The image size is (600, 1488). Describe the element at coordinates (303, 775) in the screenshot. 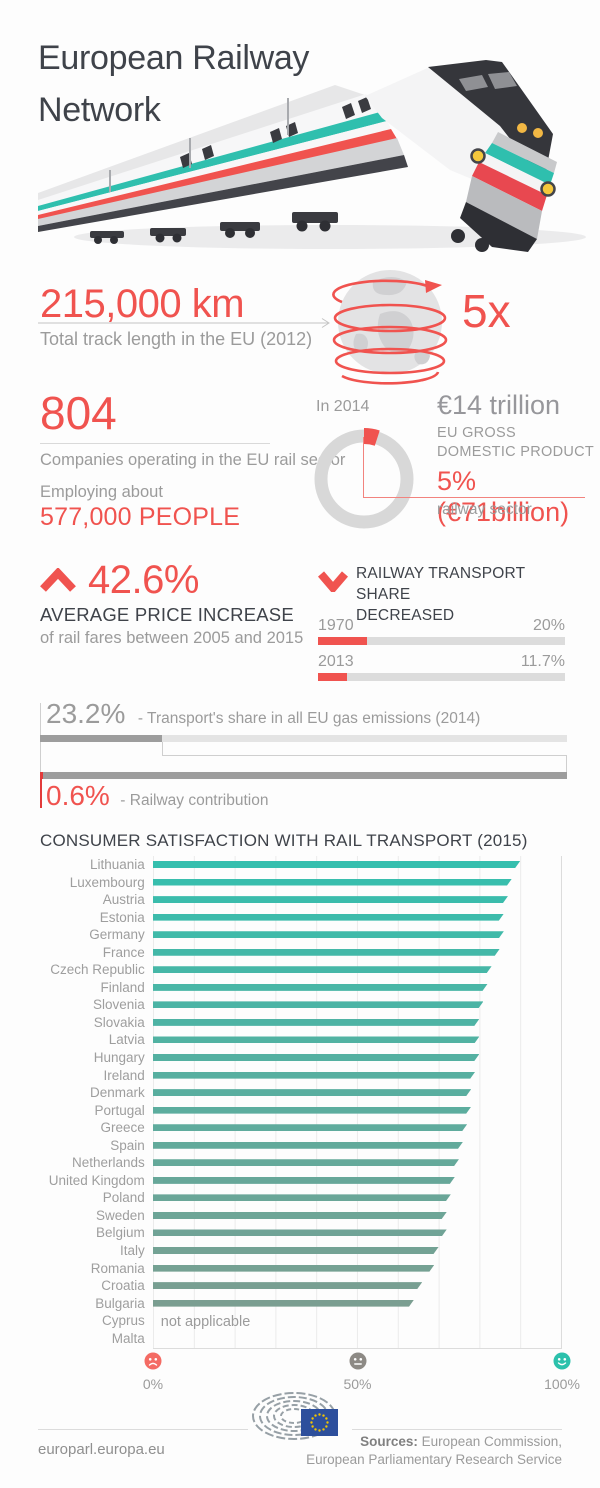

I see `emissions-bar-expanded` at that location.